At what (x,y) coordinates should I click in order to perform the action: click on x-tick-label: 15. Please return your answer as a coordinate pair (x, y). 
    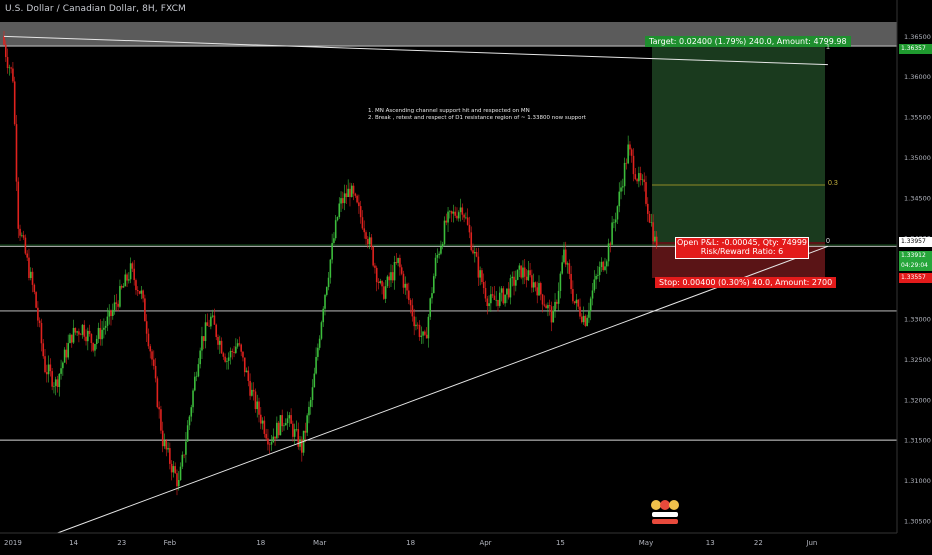
    Looking at the image, I should click on (560, 543).